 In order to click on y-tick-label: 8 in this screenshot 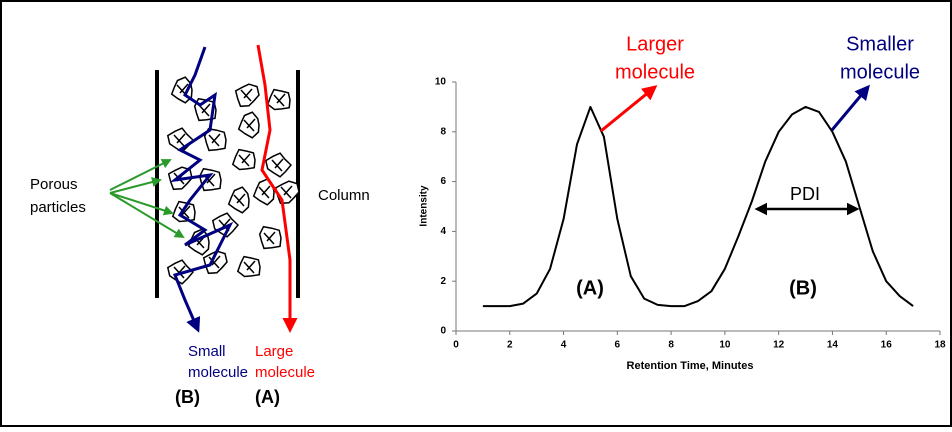, I will do `click(443, 131)`.